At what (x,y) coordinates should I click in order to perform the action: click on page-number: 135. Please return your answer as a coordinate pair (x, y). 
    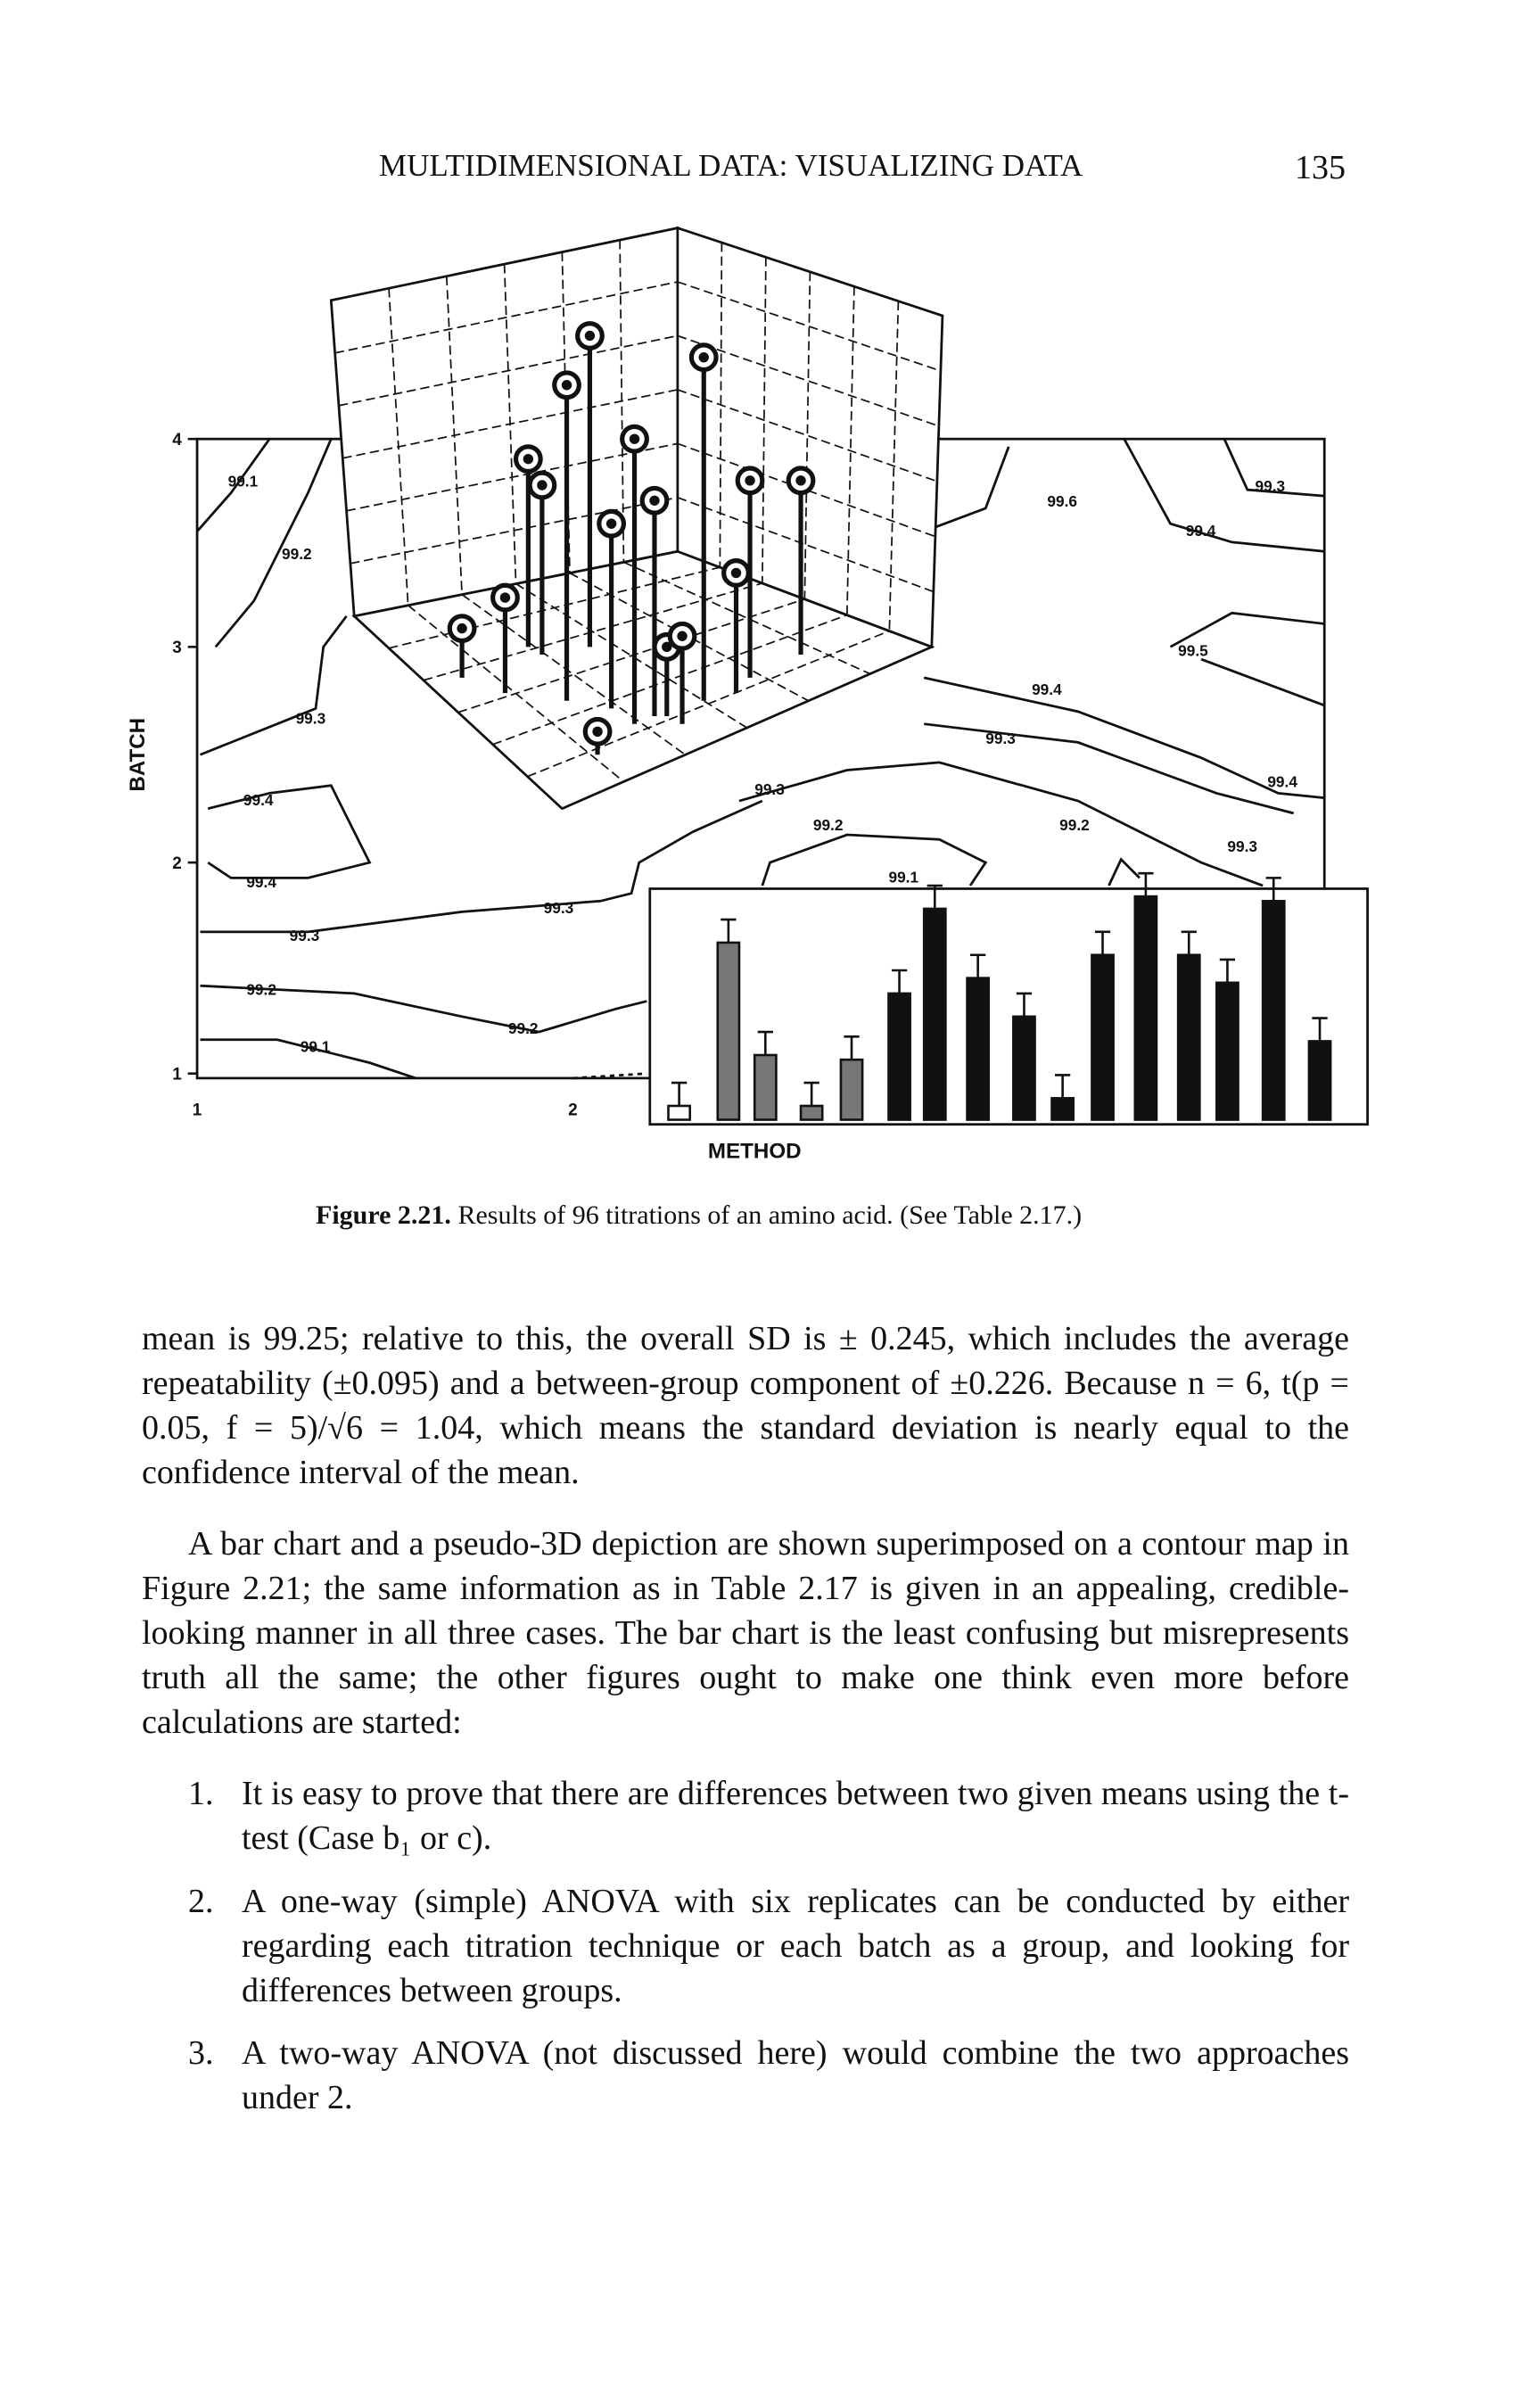
    Looking at the image, I should click on (1320, 167).